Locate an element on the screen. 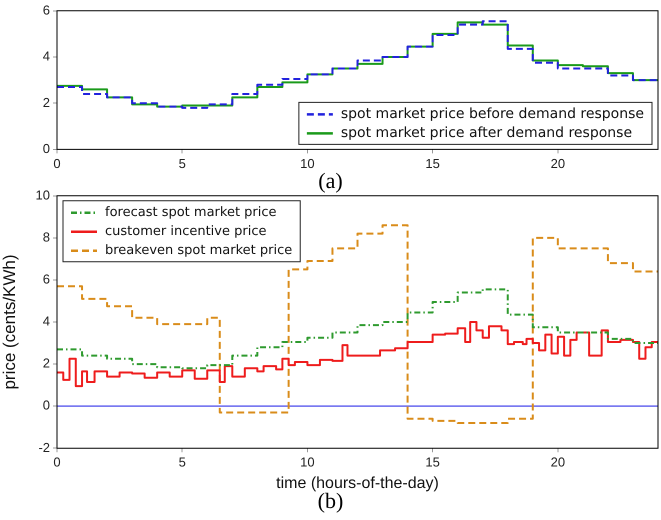 This screenshot has width=661, height=520. legend-label: spot market price after demand response is located at coordinates (486, 133).